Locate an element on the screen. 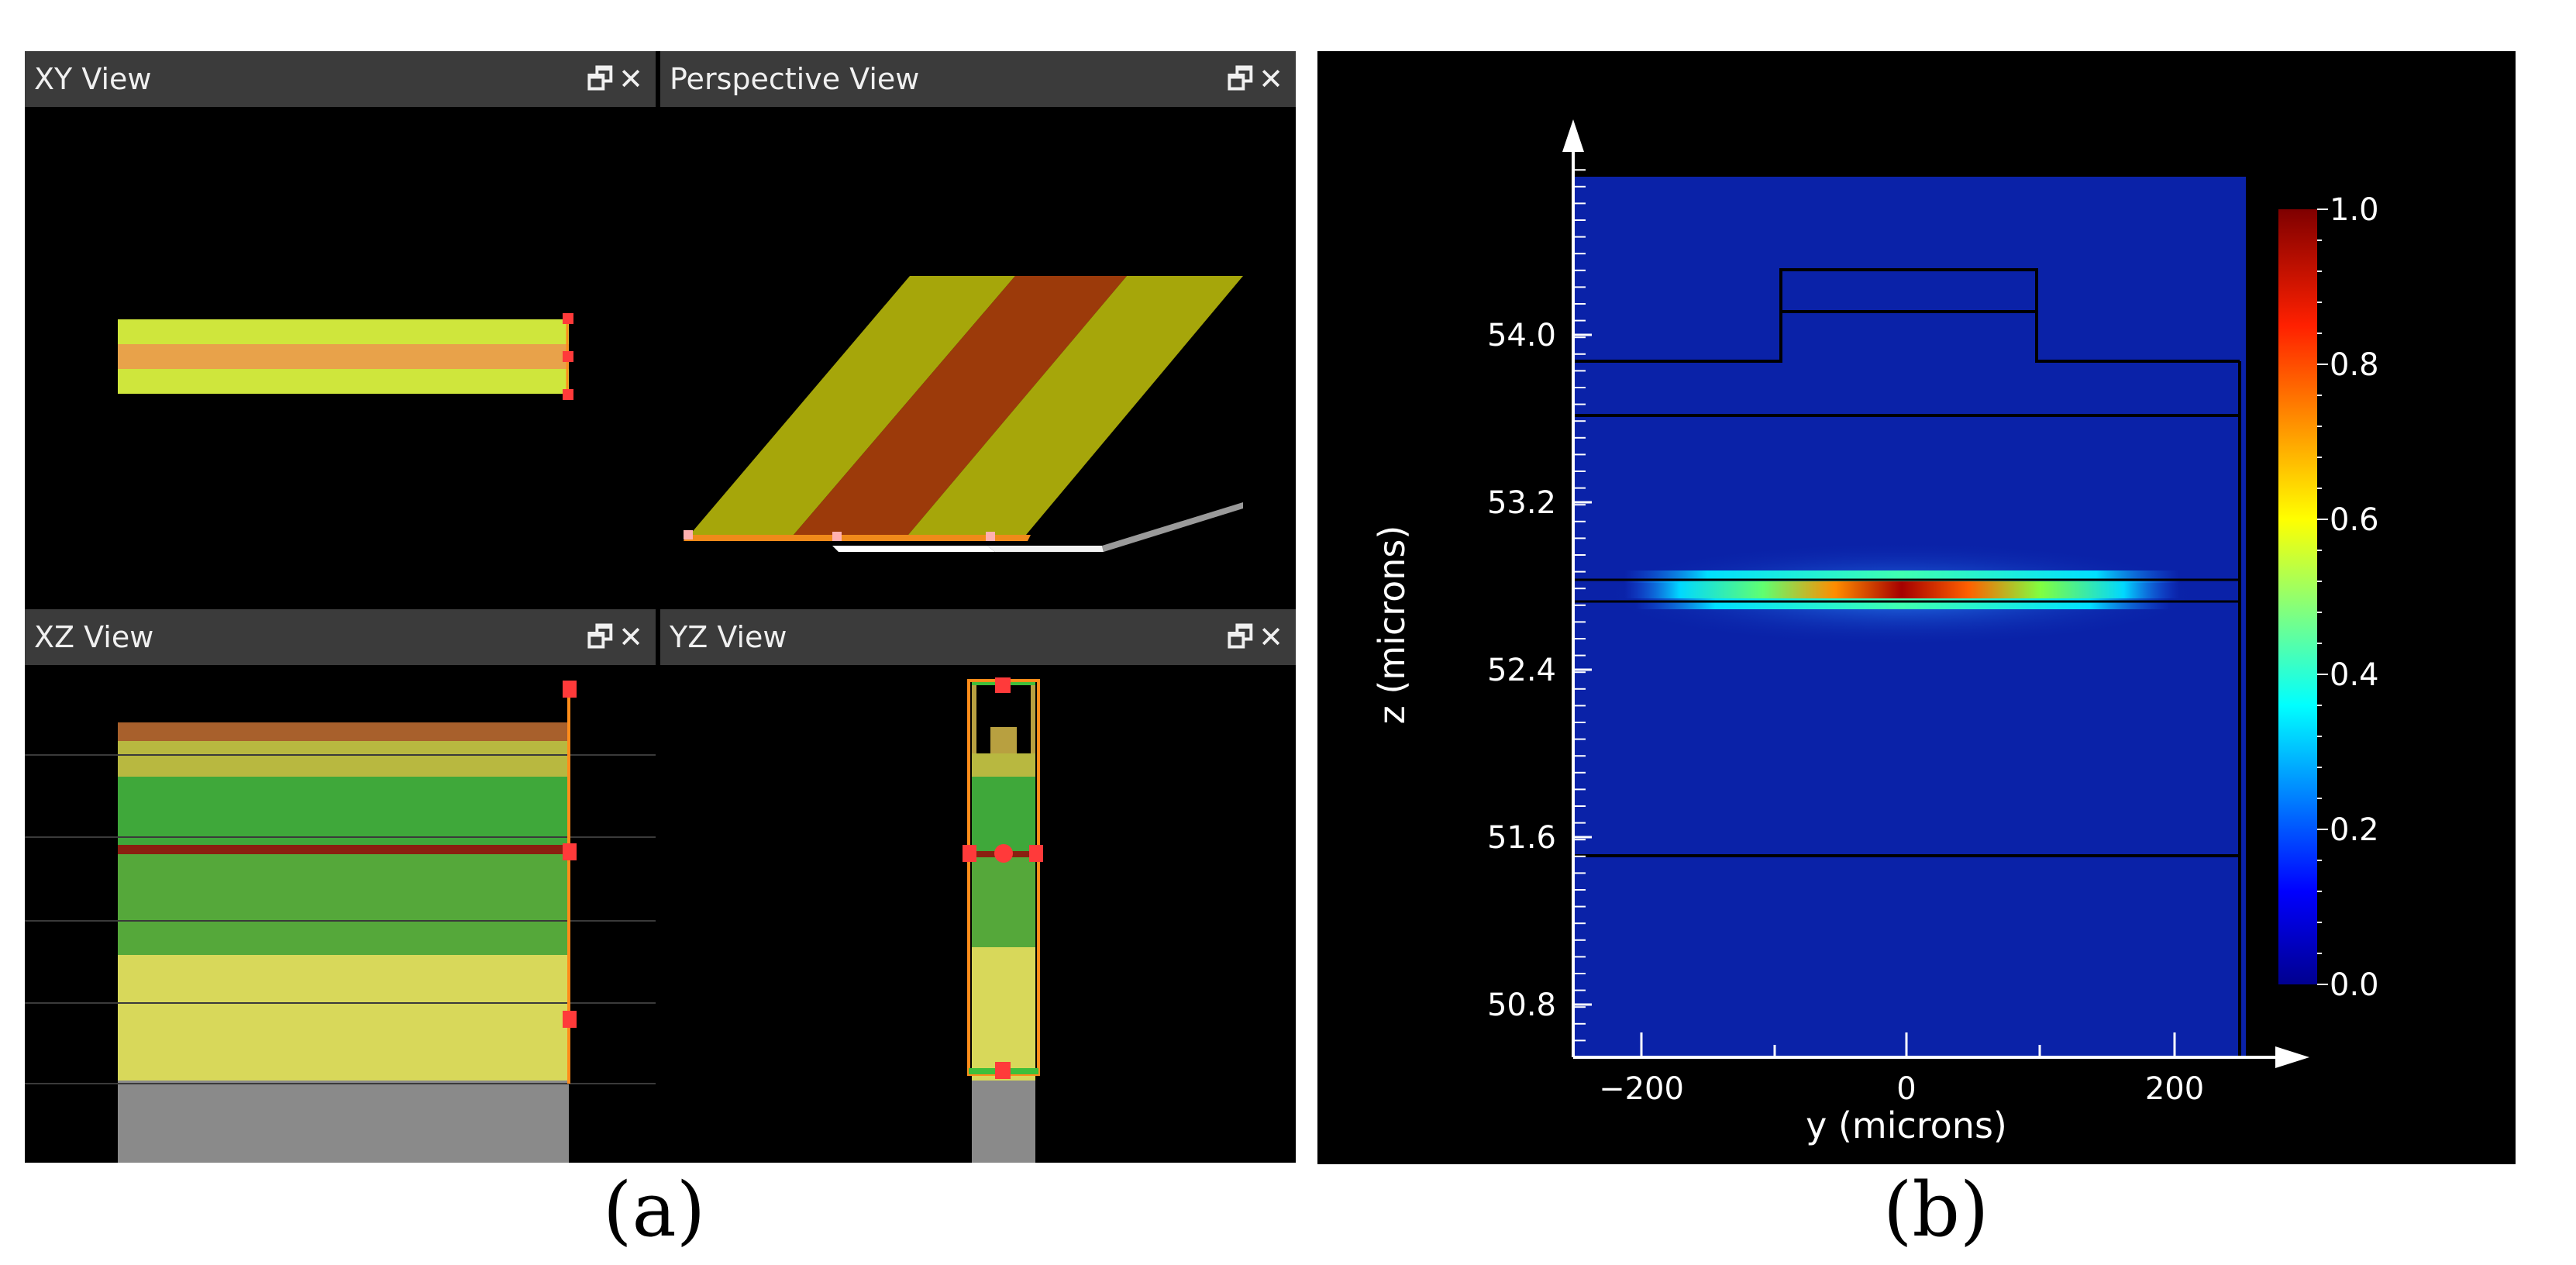 The height and width of the screenshot is (1265, 2576). ridge-outline is located at coordinates (1907, 316).